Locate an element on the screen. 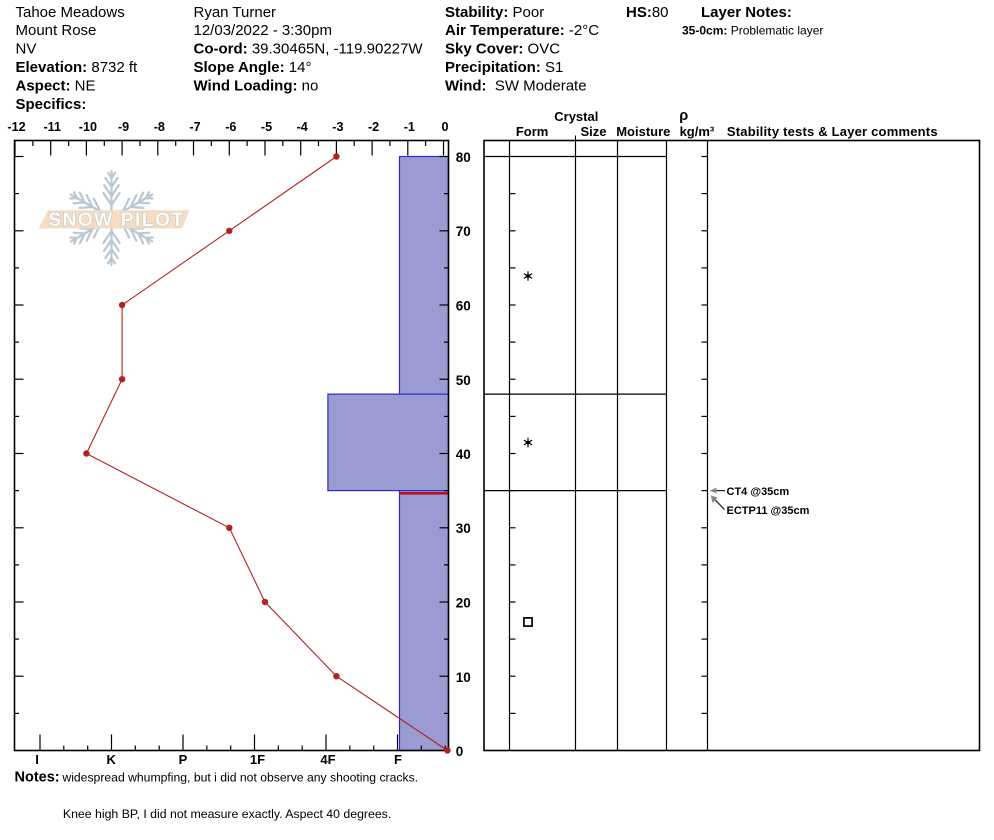 This screenshot has width=994, height=840. svg-text: -9 is located at coordinates (123, 127).